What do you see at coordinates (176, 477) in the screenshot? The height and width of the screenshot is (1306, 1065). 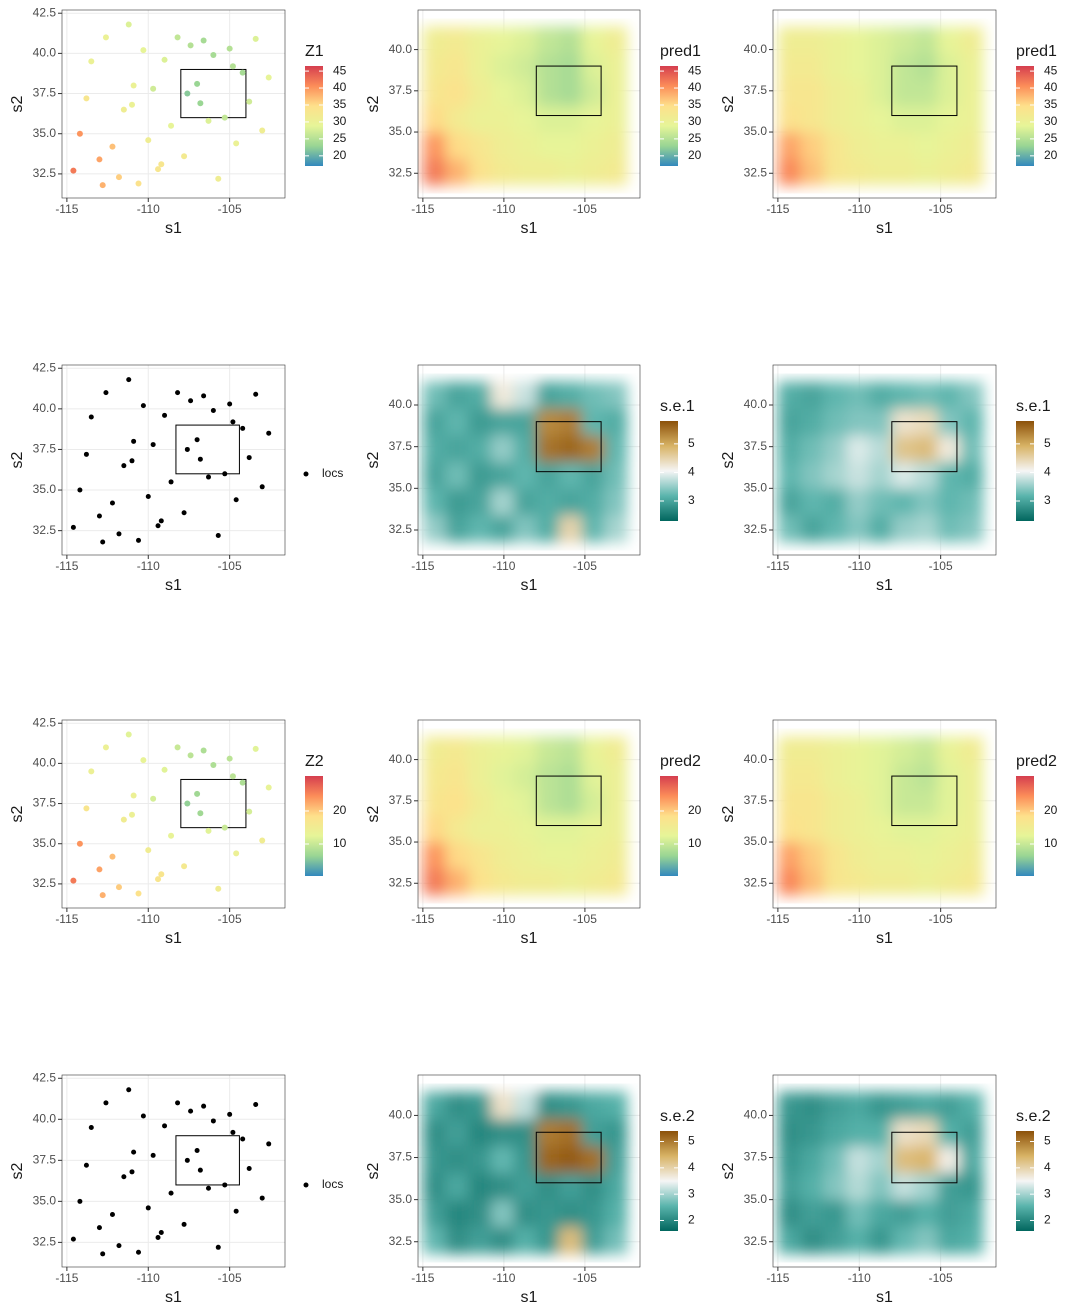 I see `panel: -115 -110 -105 32.5 35.0 37.5 40.0 42.5 s1 s2 locs` at bounding box center [176, 477].